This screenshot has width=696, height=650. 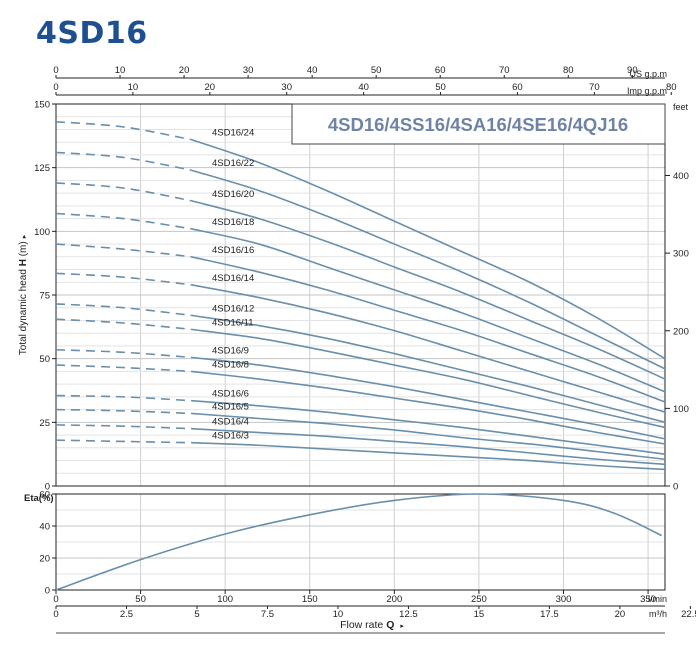 I want to click on feet-tick-label: 400, so click(x=681, y=176).